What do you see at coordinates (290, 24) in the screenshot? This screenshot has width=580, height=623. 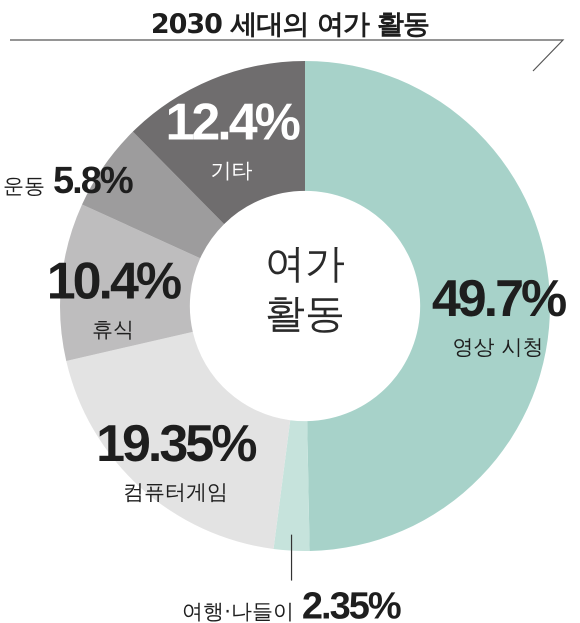 I see `title: 2030 세대의 여가 활동` at bounding box center [290, 24].